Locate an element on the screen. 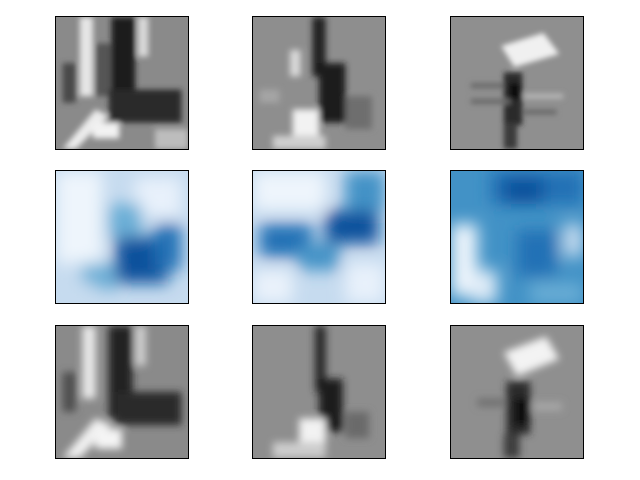  image-panel-r3c2 is located at coordinates (319, 392).